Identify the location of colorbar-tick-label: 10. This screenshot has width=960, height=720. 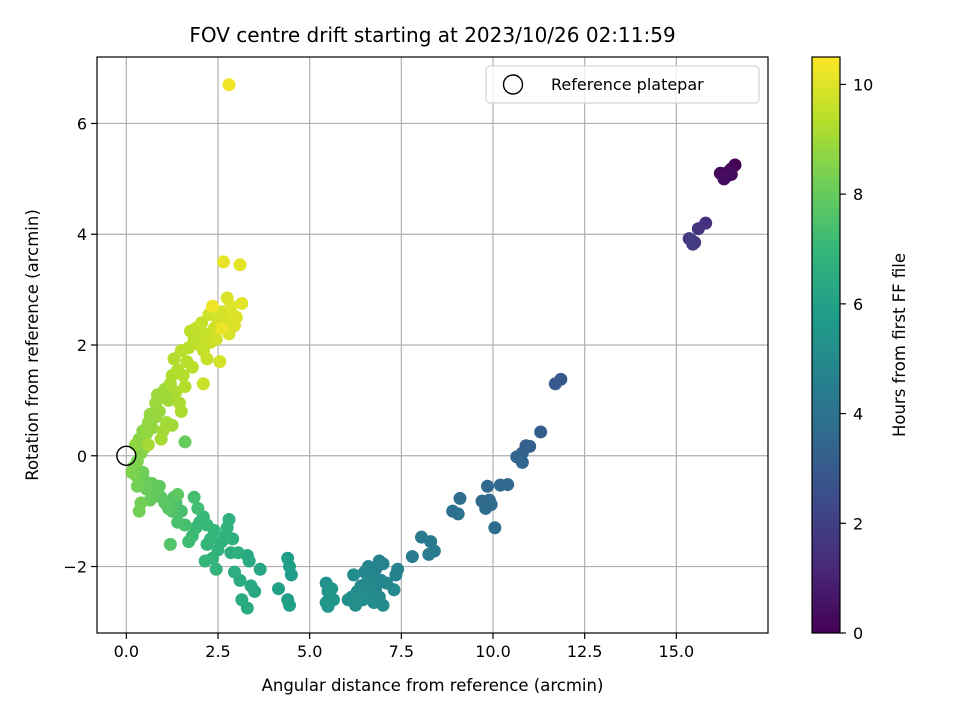
(863, 84).